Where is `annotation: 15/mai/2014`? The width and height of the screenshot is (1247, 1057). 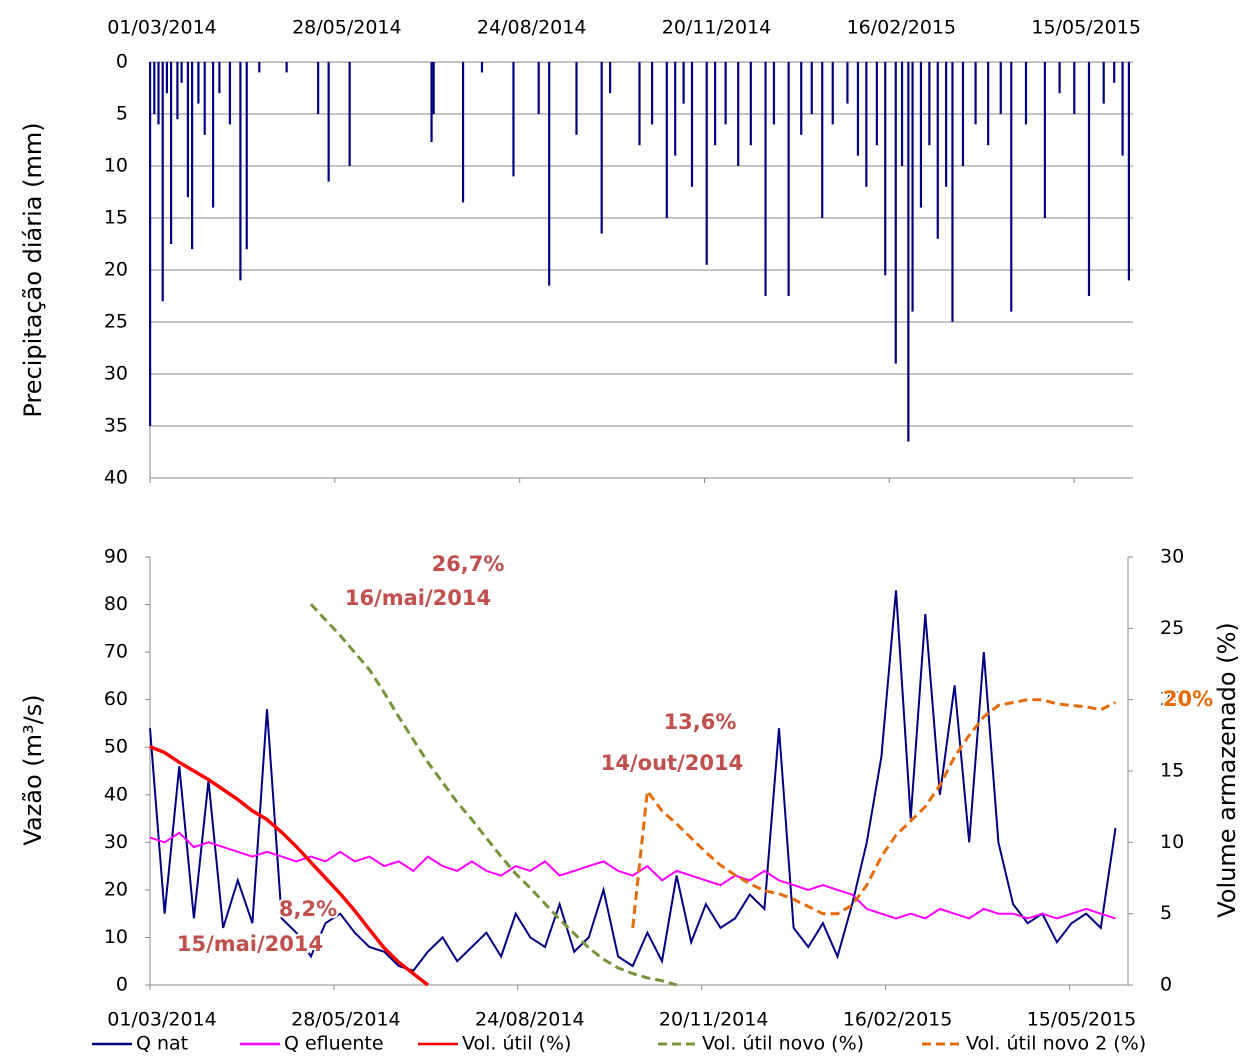 annotation: 15/mai/2014 is located at coordinates (250, 944).